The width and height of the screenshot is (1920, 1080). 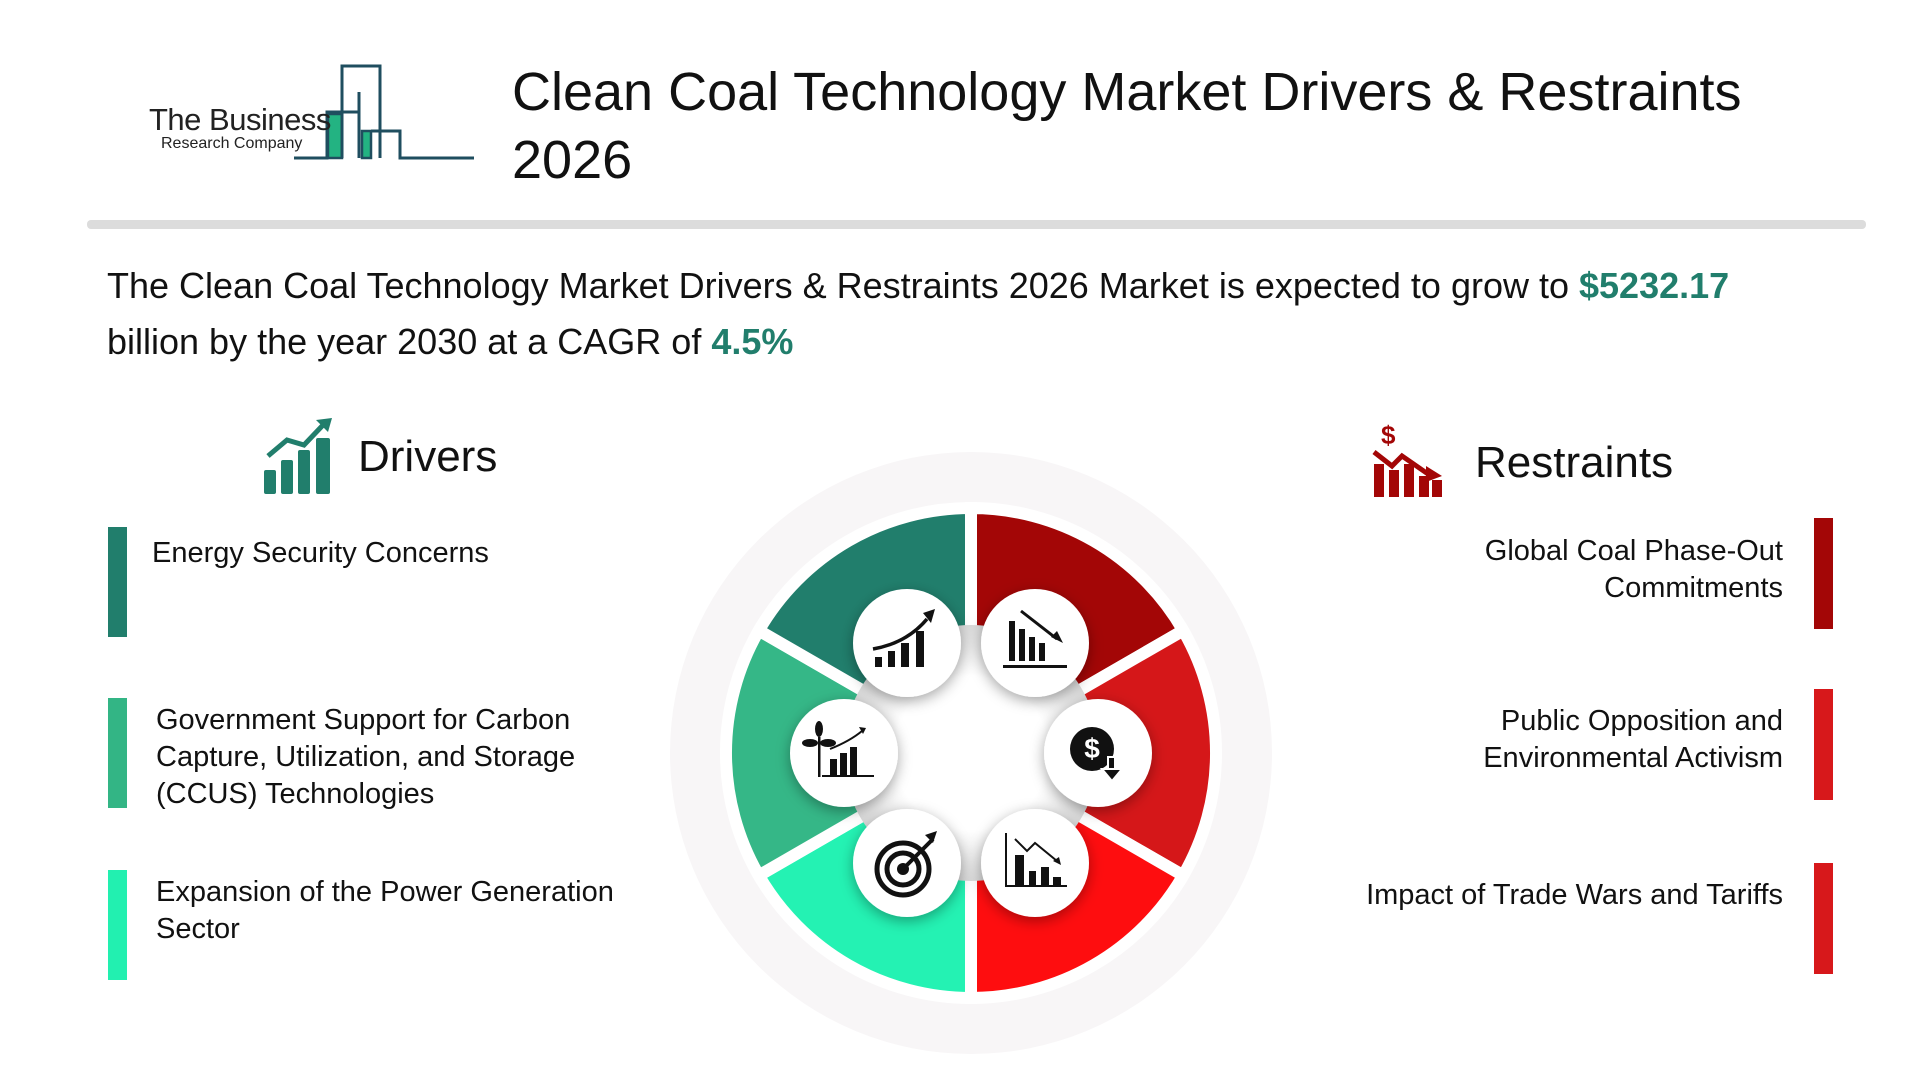 What do you see at coordinates (232, 143) in the screenshot?
I see `logo-subtitle: Research Company` at bounding box center [232, 143].